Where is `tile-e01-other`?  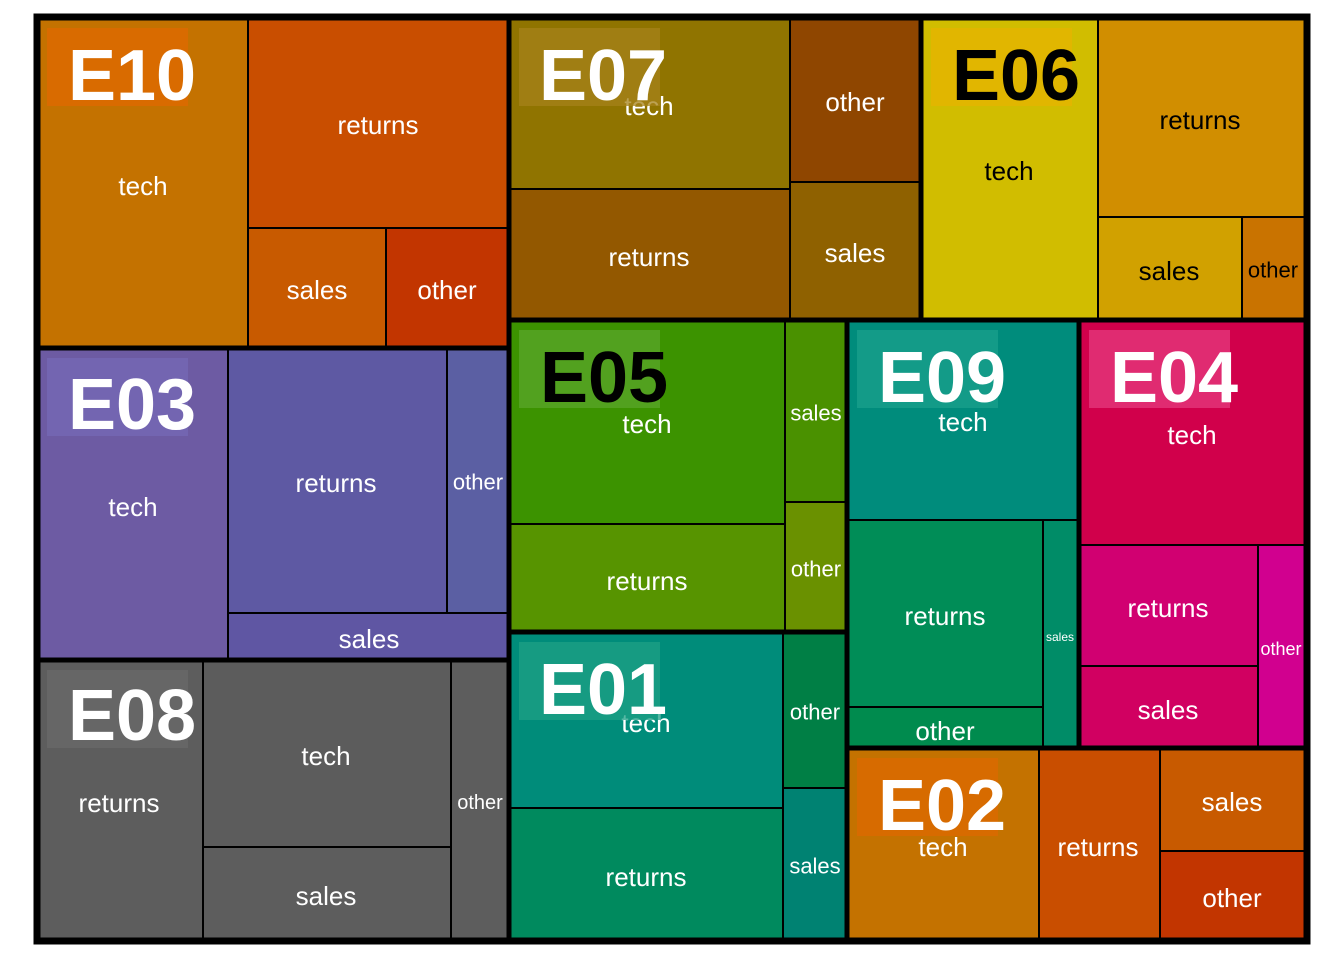
tile-e01-other is located at coordinates (815, 710).